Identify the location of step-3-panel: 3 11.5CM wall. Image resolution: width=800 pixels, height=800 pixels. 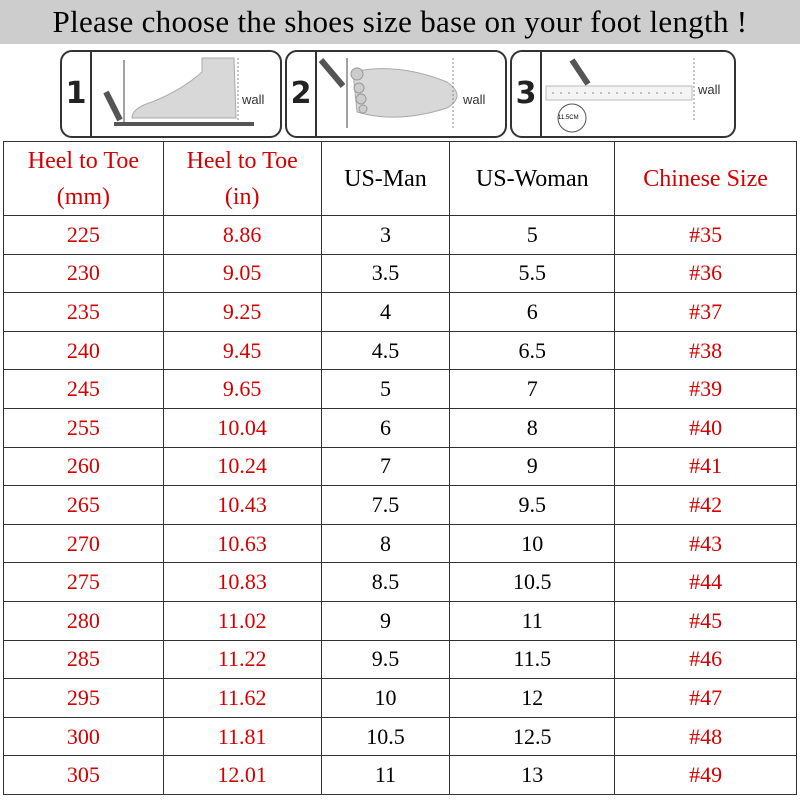
(623, 94).